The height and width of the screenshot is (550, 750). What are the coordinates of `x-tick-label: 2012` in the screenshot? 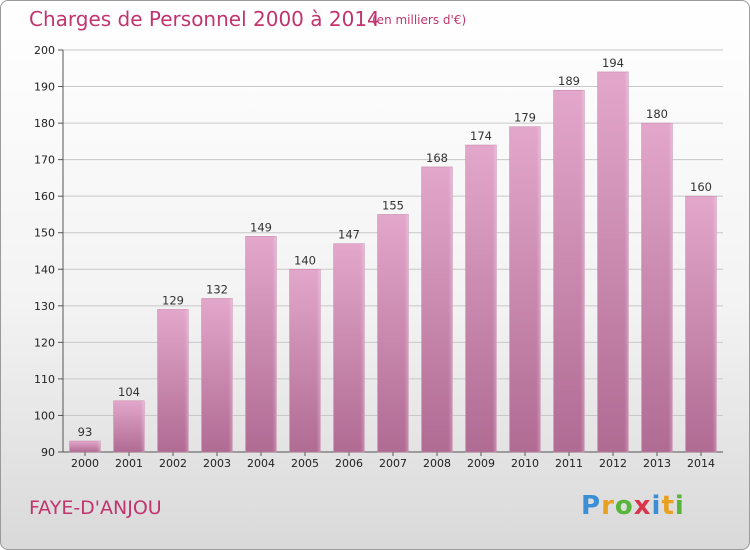 It's located at (613, 463).